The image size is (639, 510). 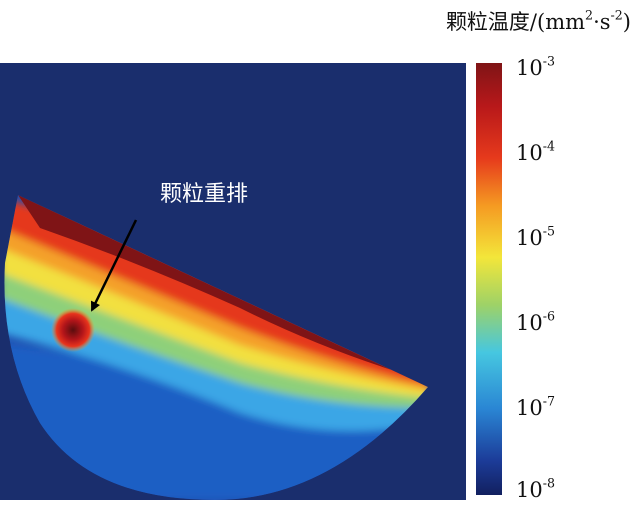 What do you see at coordinates (536, 406) in the screenshot?
I see `colorbar-tick: 10⁻⁷` at bounding box center [536, 406].